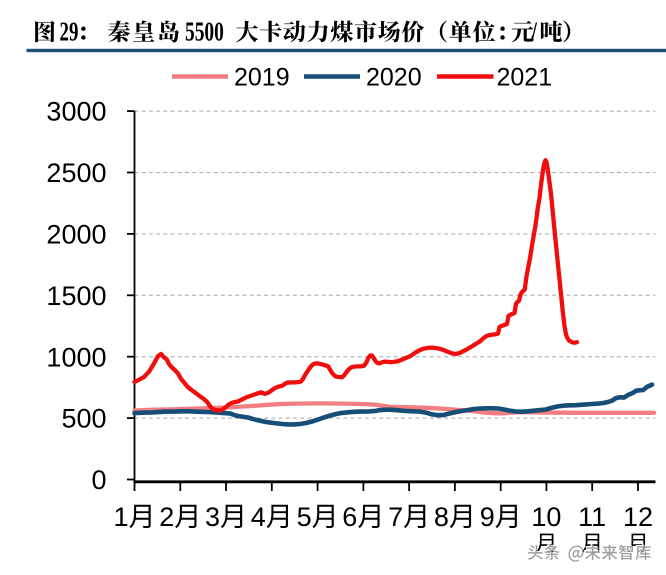  Describe the element at coordinates (76, 173) in the screenshot. I see `svg-text: 2500` at that location.